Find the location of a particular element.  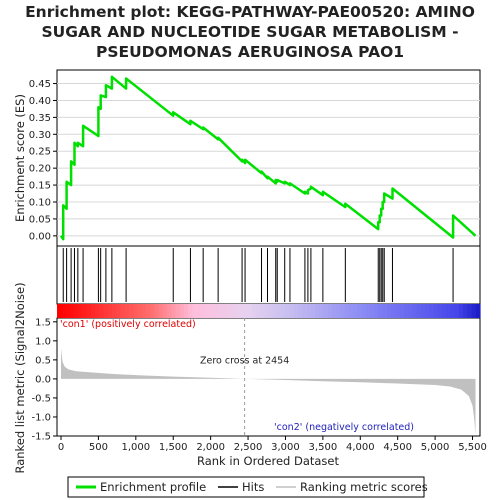

legend-metric-label: Ranking metric scores is located at coordinates (364, 487).